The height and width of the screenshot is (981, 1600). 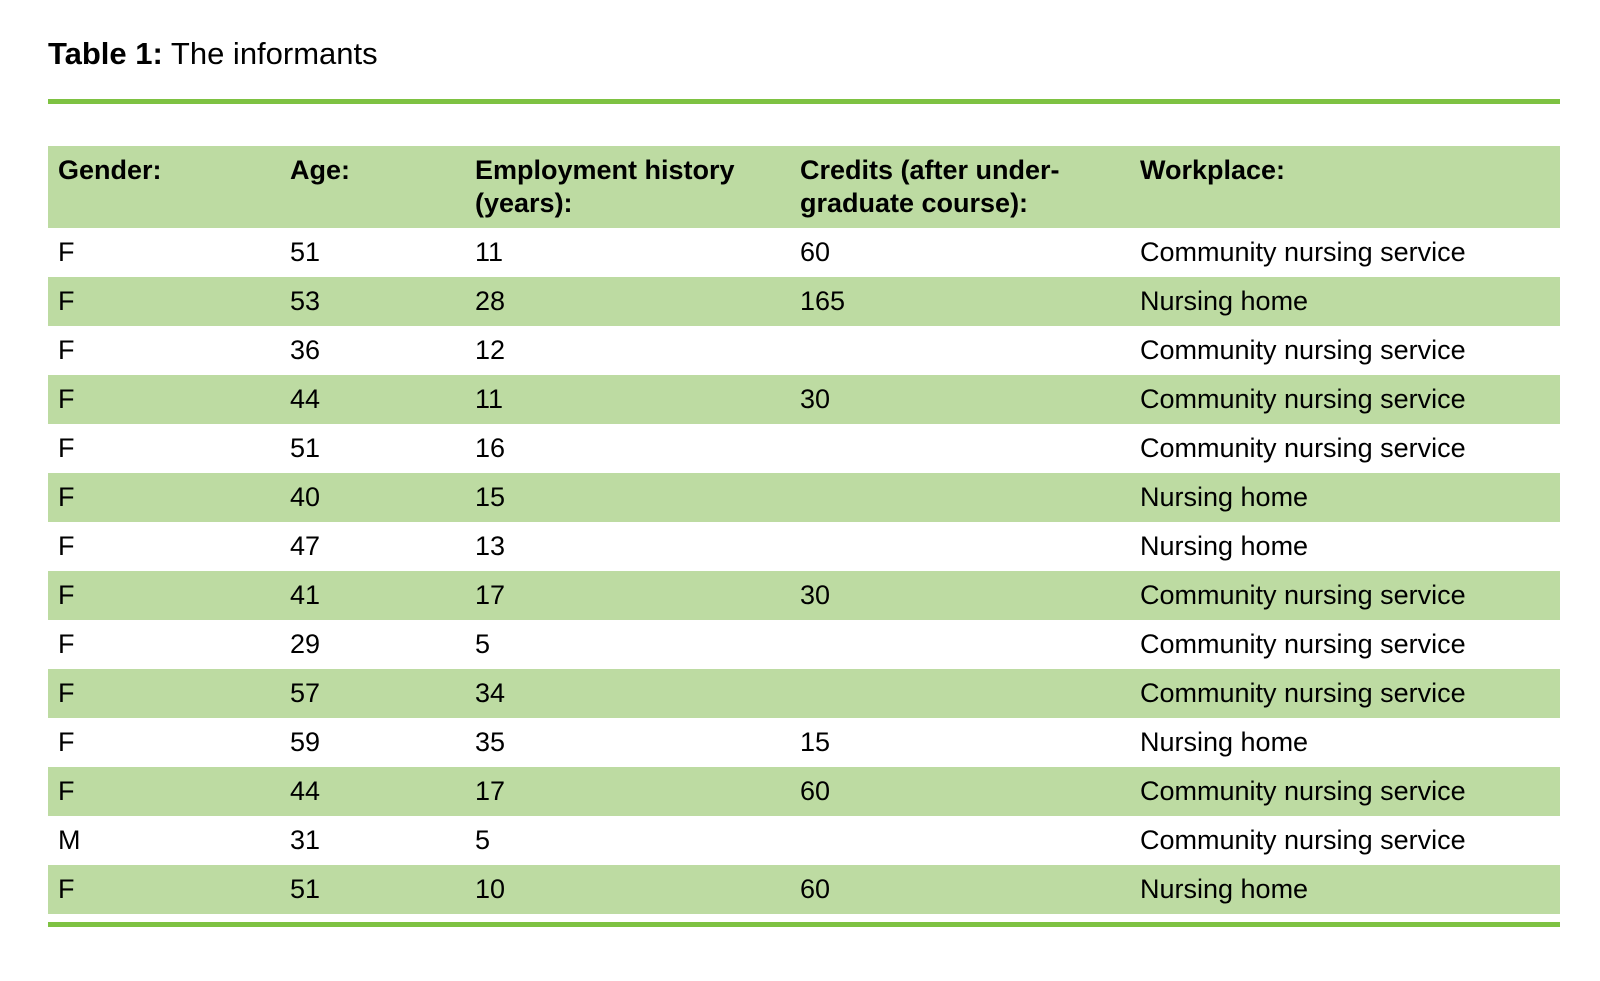 I want to click on table-caption-label: Table 1:, so click(x=105, y=53).